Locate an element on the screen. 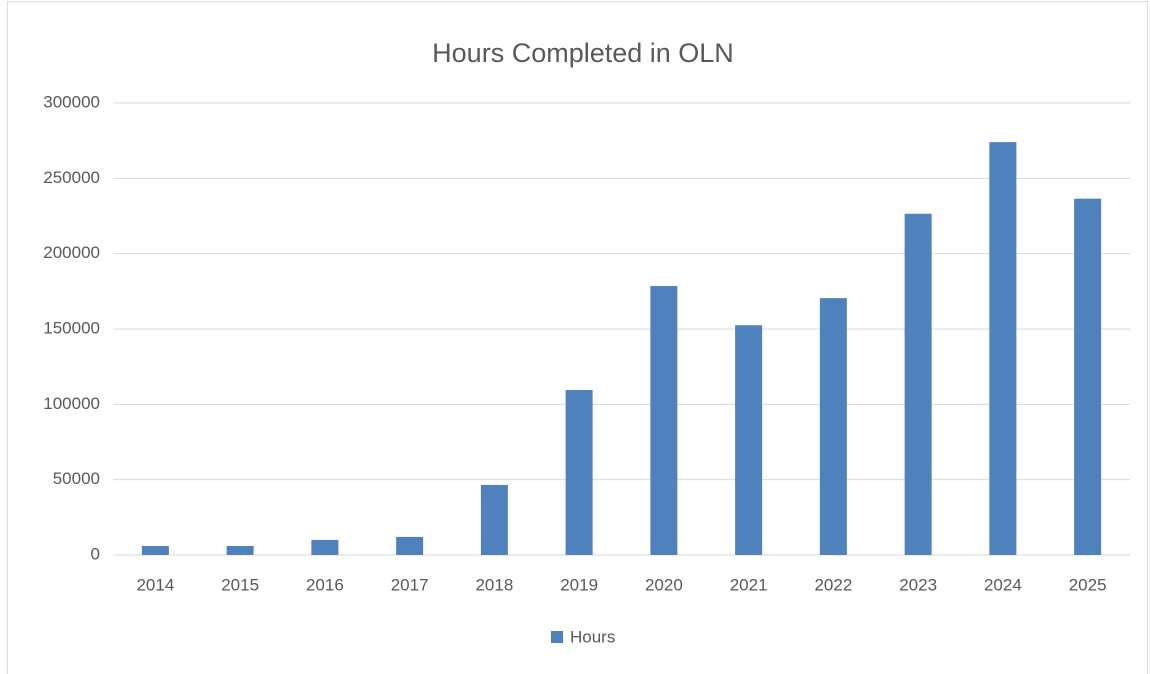 The image size is (1150, 674). x-tick-label: 2019 is located at coordinates (579, 584).